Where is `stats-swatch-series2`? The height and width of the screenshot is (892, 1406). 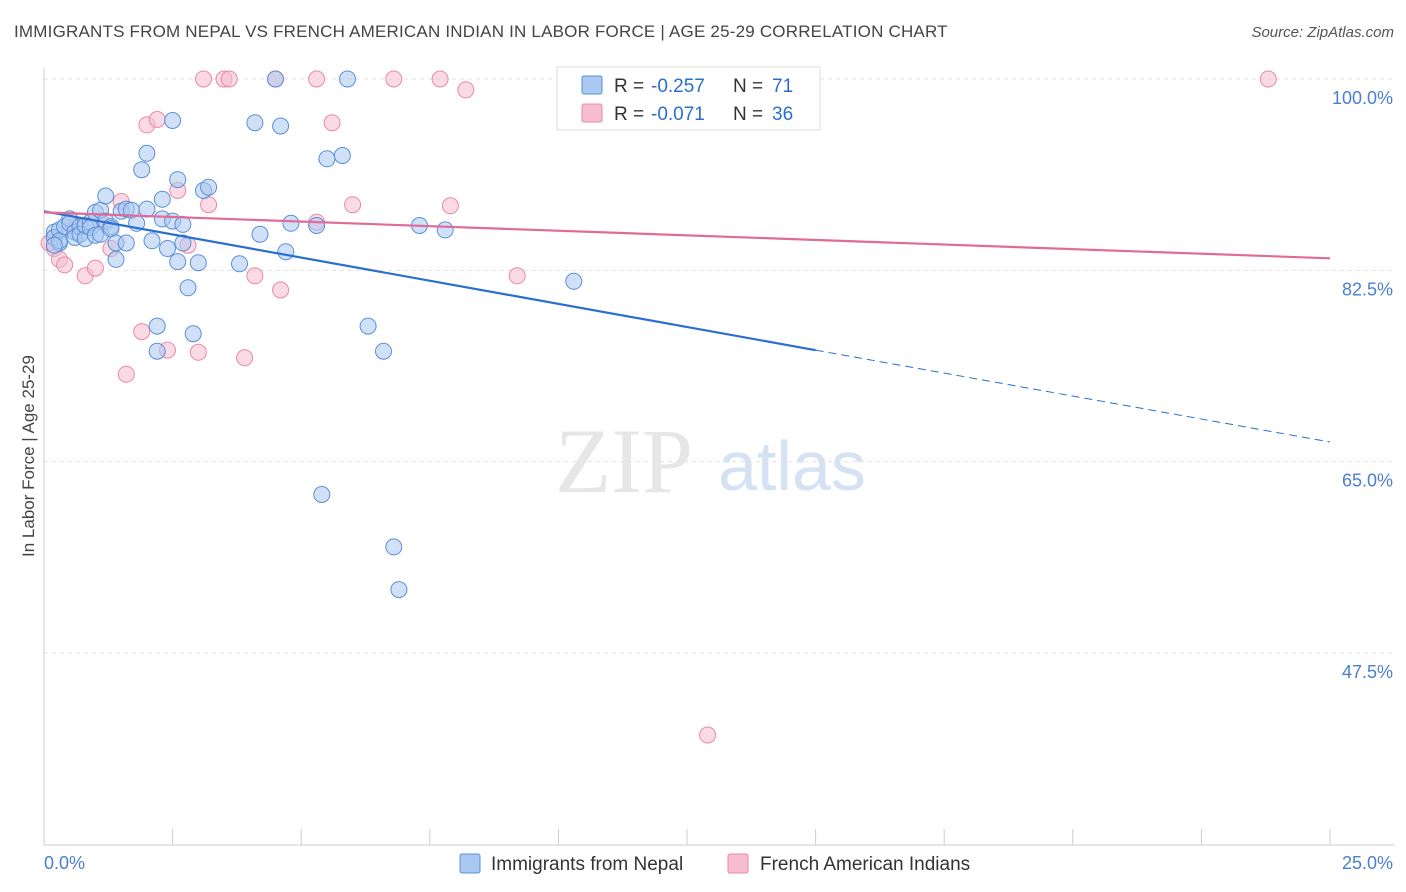
stats-swatch-series2 is located at coordinates (592, 113).